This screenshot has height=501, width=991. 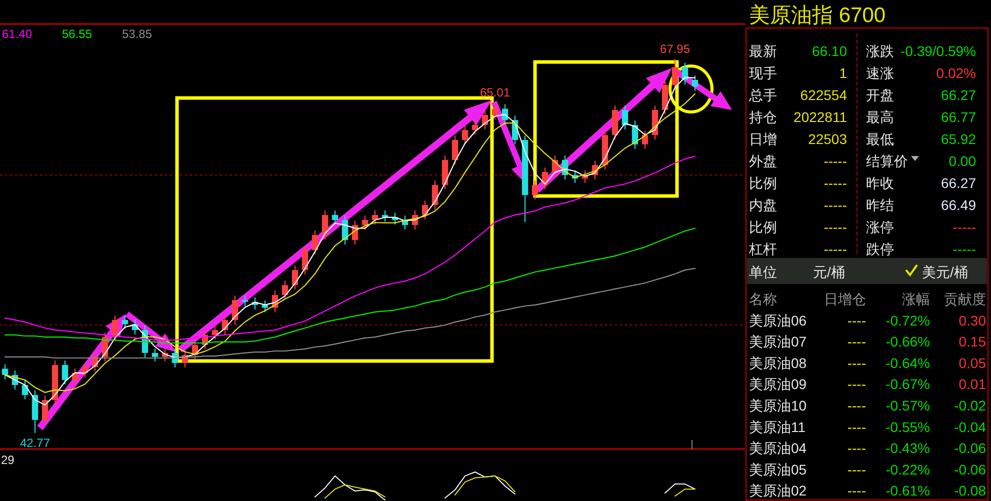 What do you see at coordinates (956, 73) in the screenshot?
I see `text: 0.02%` at bounding box center [956, 73].